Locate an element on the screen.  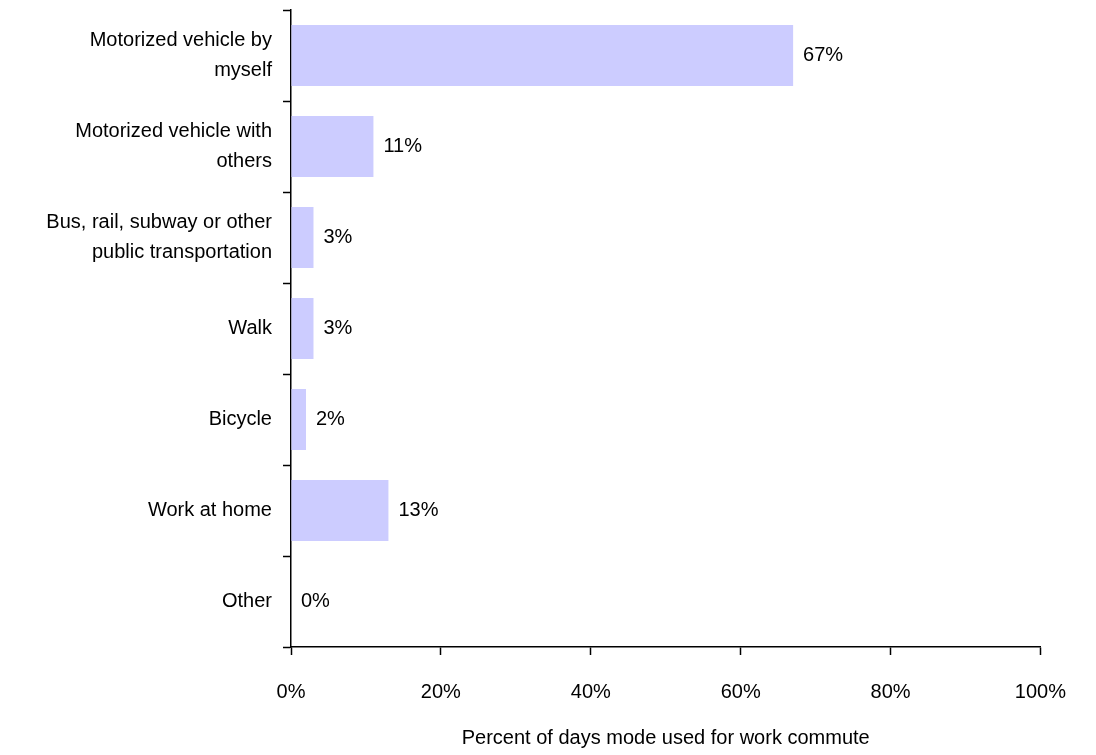
data-label: 2% is located at coordinates (330, 418).